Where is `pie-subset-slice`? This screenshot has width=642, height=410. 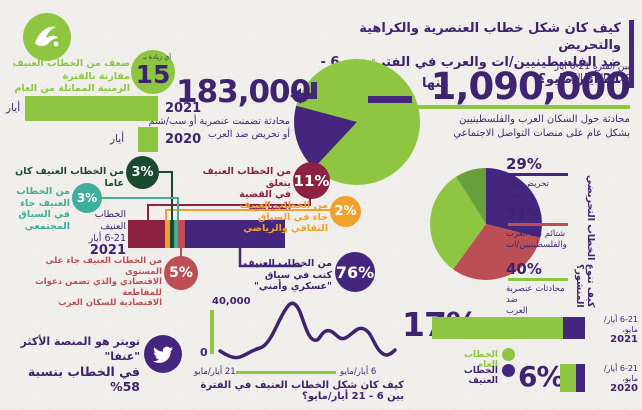 pie-subset-slice is located at coordinates (325, 136).